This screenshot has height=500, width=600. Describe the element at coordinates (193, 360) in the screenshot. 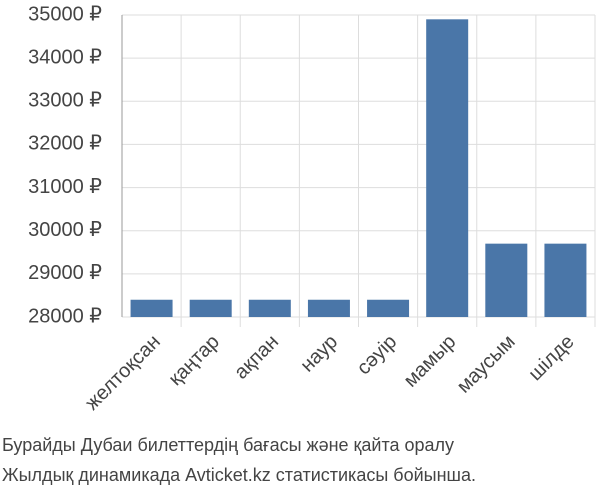

I see `x-tick-label: қаңтар` at that location.